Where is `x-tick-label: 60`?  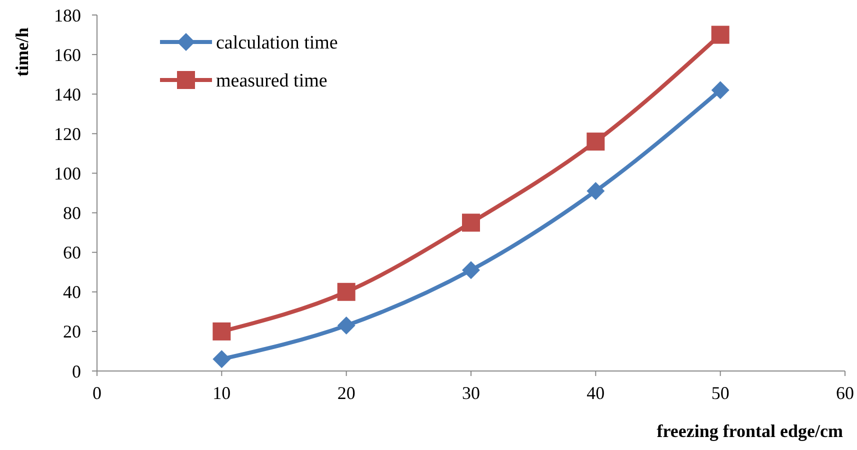 x-tick-label: 60 is located at coordinates (845, 393).